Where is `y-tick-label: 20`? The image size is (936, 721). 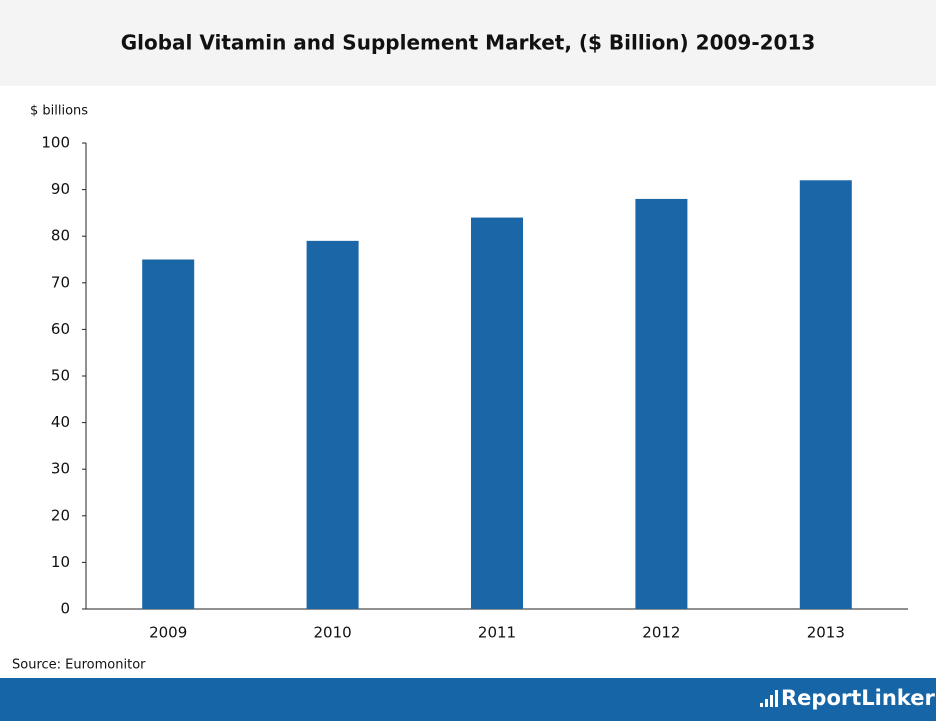
y-tick-label: 20 is located at coordinates (60, 515).